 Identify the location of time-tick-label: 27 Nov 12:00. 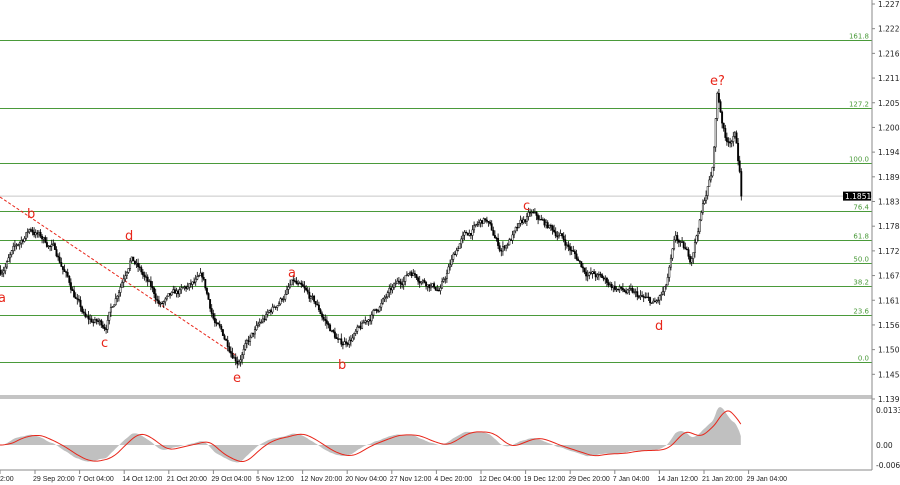
(411, 479).